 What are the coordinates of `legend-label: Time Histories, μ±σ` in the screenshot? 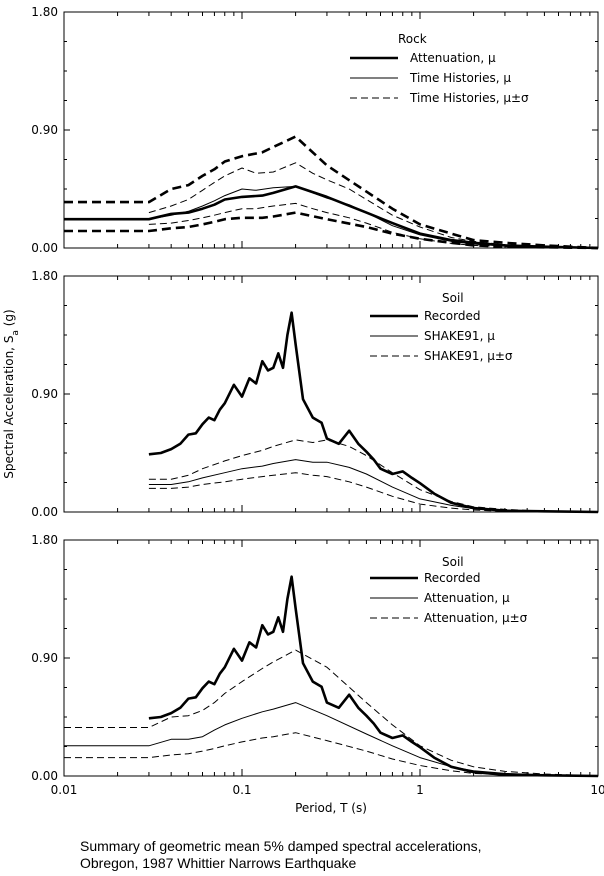 It's located at (469, 98).